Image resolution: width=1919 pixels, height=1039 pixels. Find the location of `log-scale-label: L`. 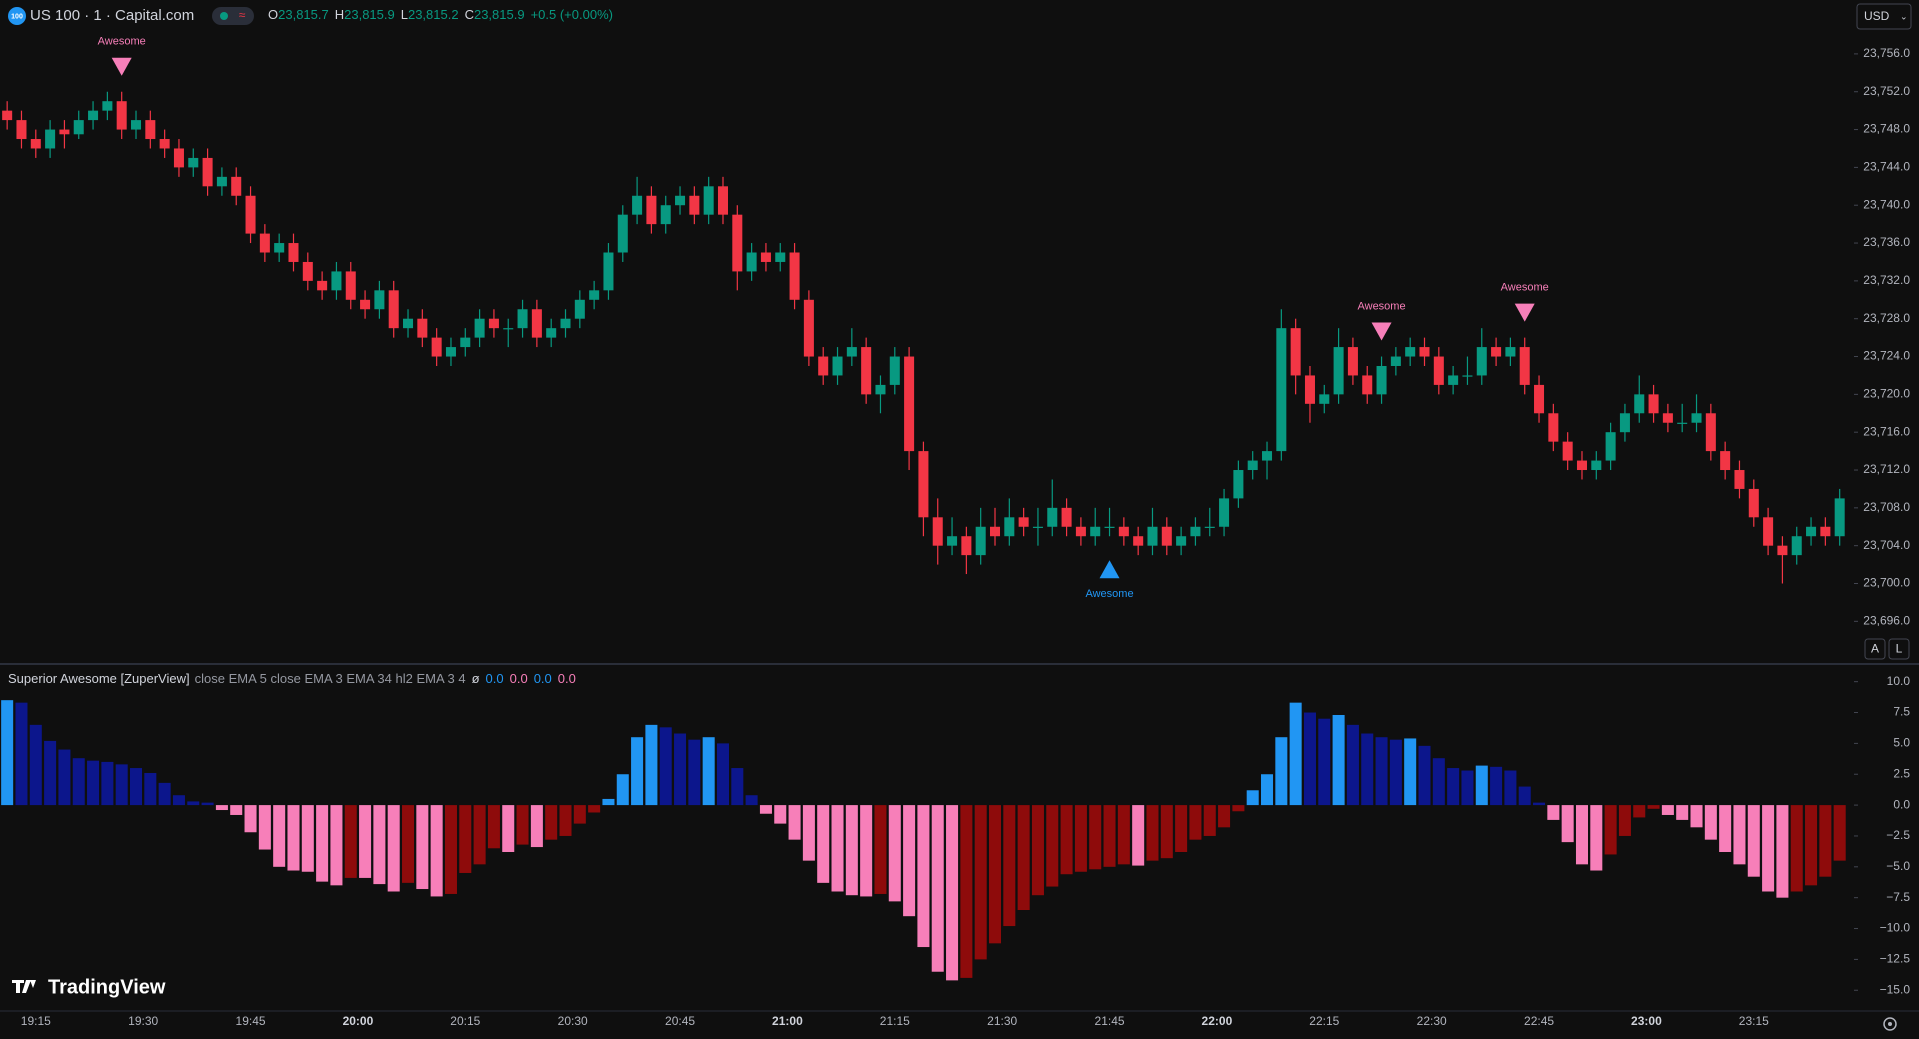

log-scale-label: L is located at coordinates (1899, 649).